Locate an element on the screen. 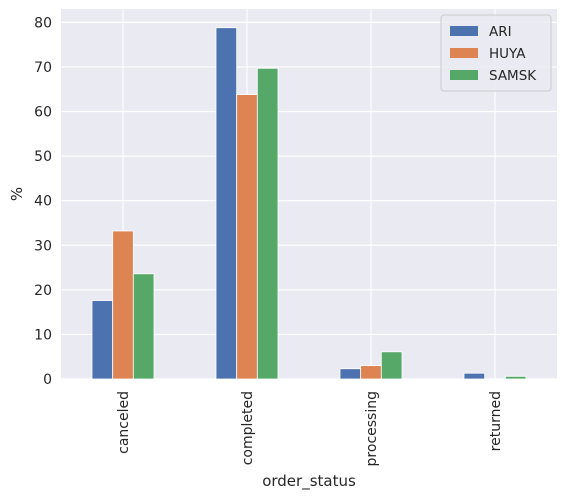 This screenshot has width=566, height=497. y-tick-label: 0 is located at coordinates (47, 380).